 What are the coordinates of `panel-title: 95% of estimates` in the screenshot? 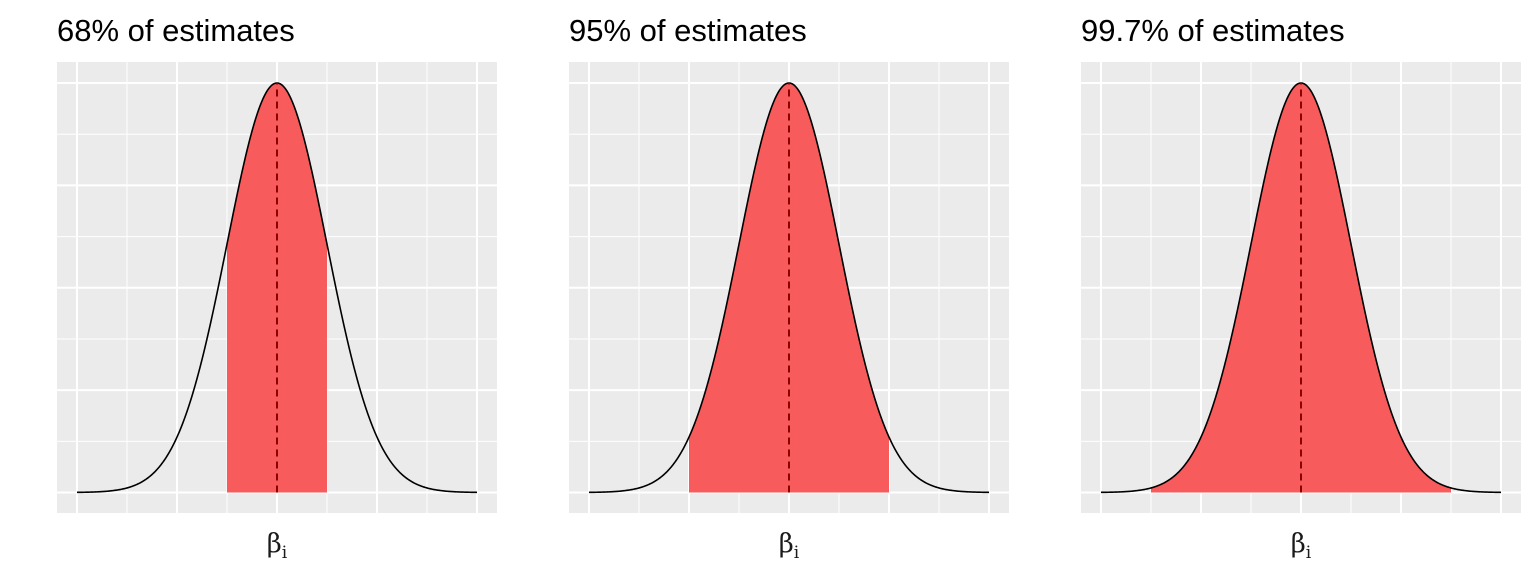 It's located at (688, 30).